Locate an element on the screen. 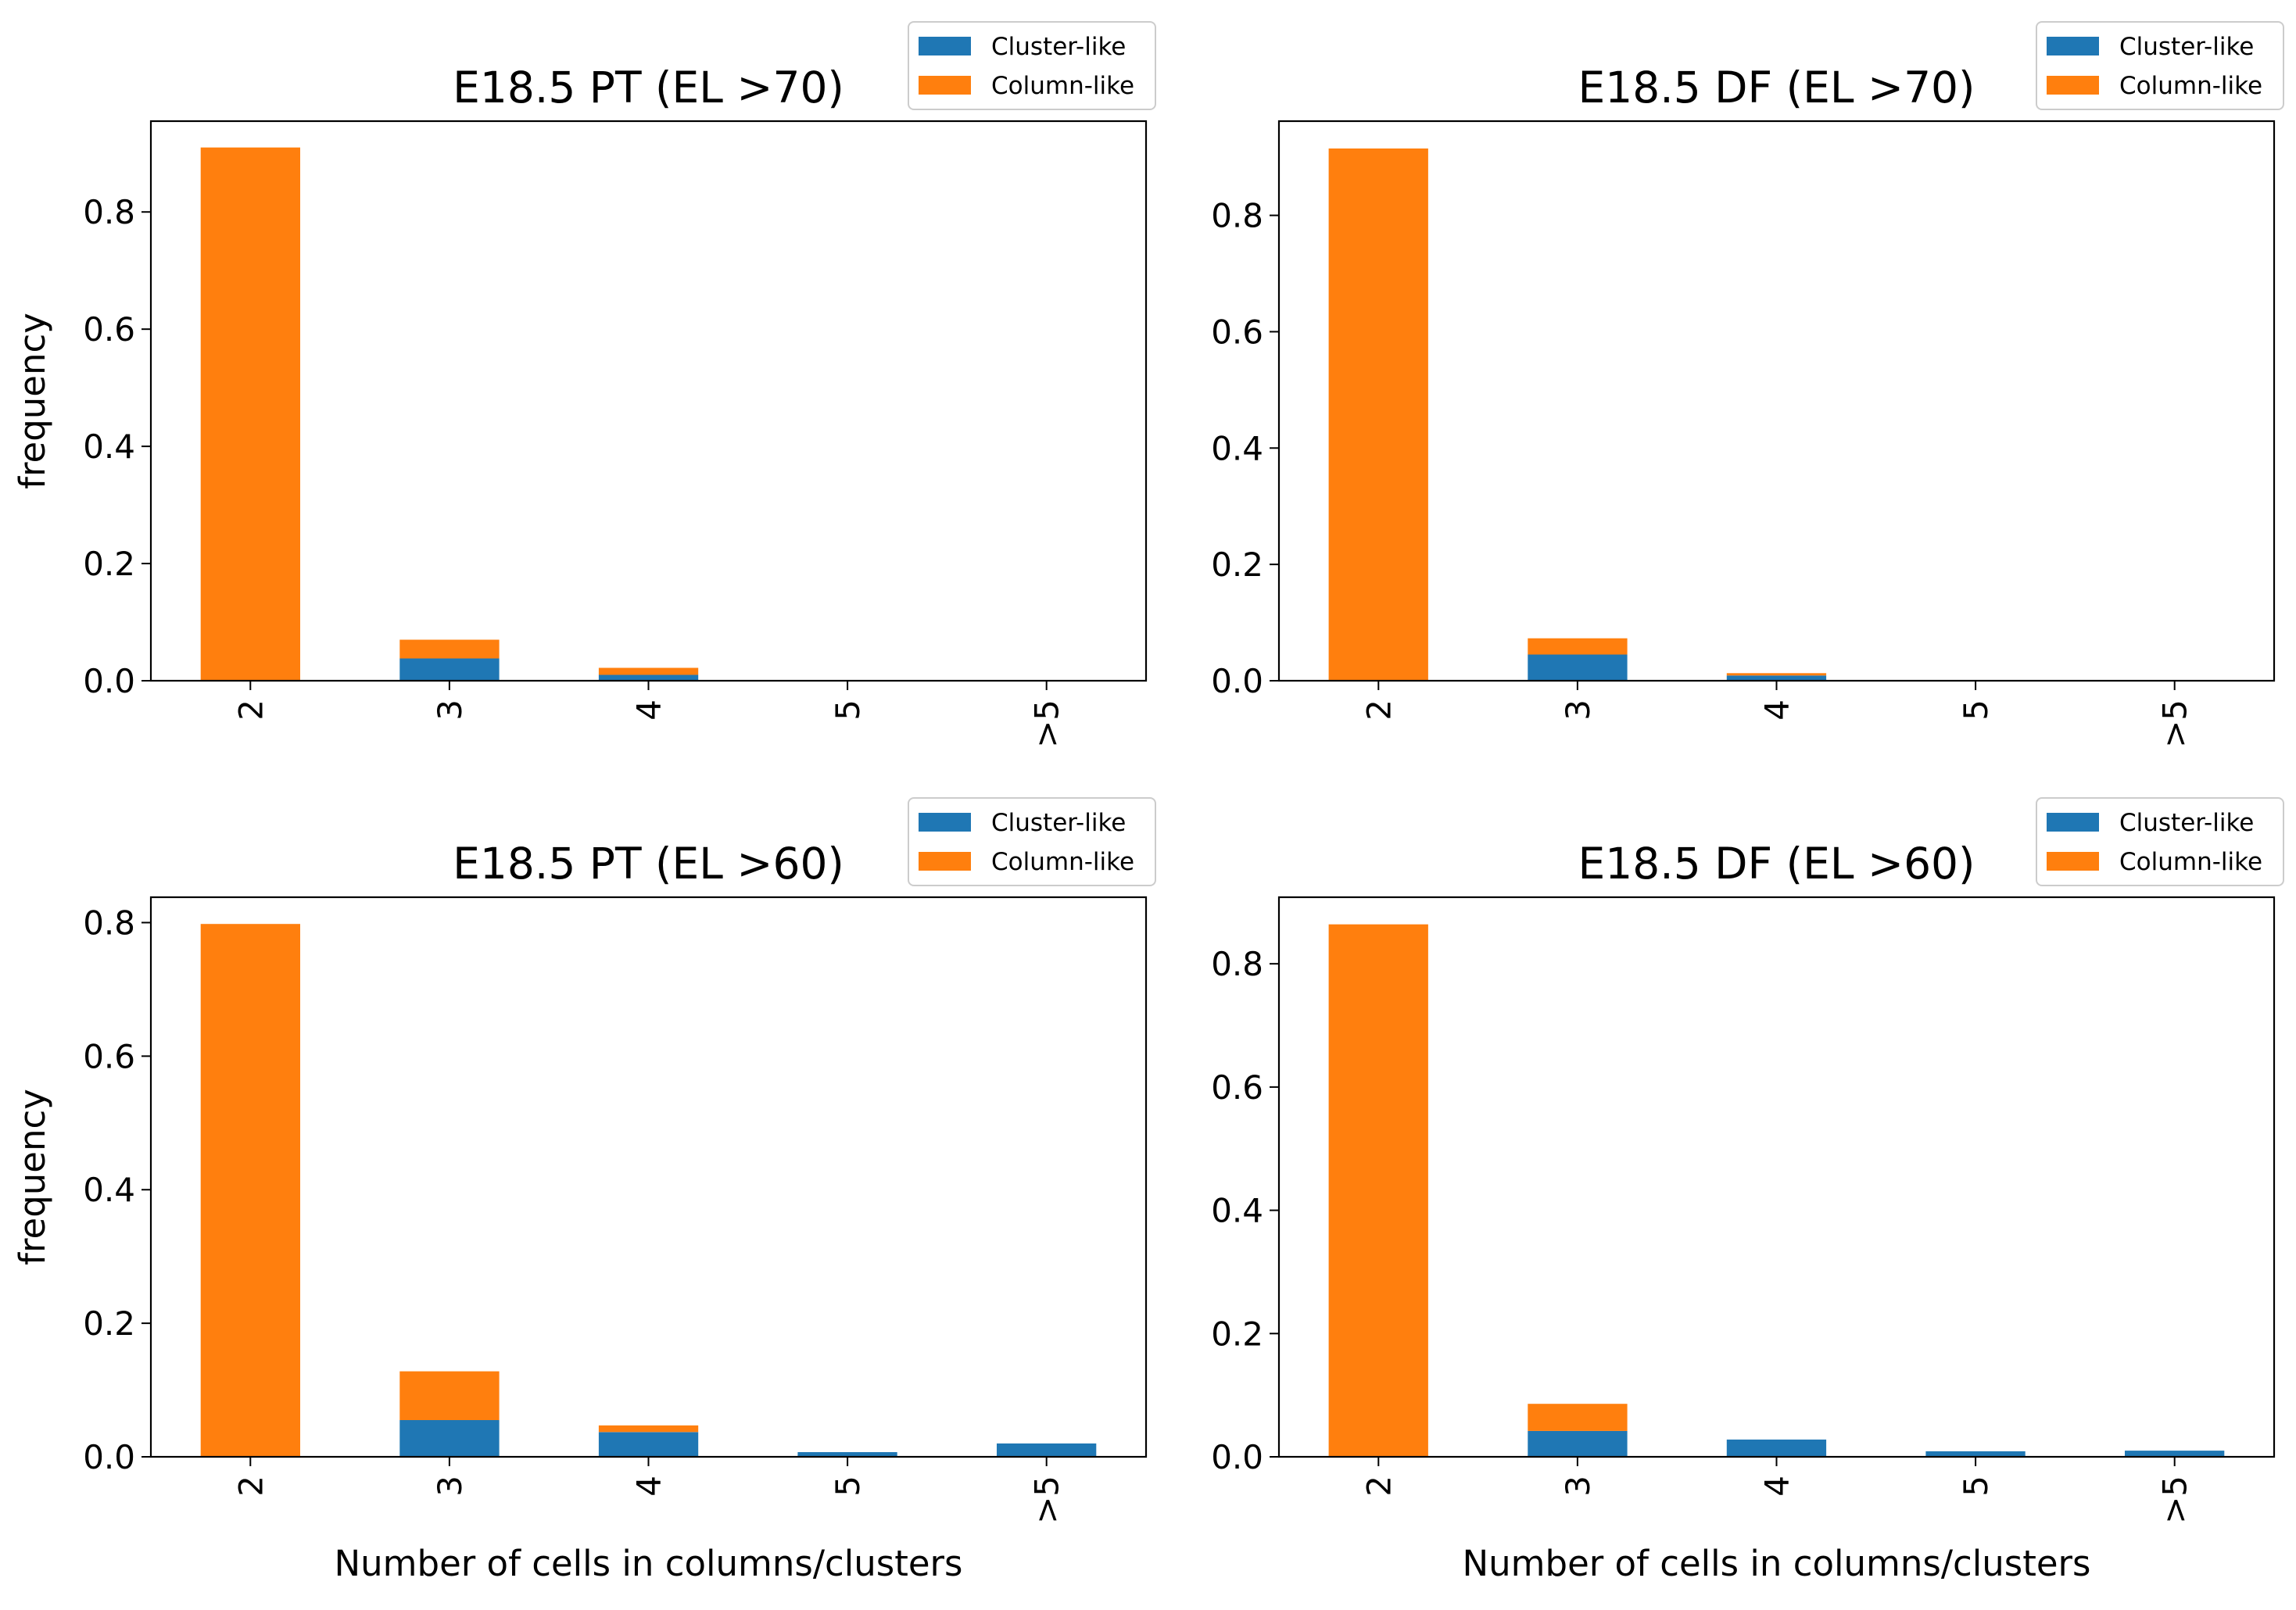 This screenshot has height=1610, width=2296. chart-title: E18.5 DF (EL >60) is located at coordinates (1776, 864).